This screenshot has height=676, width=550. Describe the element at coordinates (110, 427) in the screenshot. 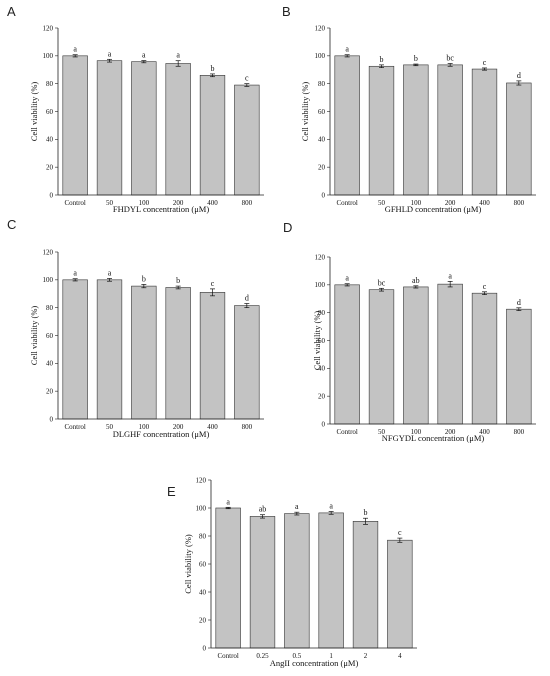

I see `x-tick-label: 50` at that location.